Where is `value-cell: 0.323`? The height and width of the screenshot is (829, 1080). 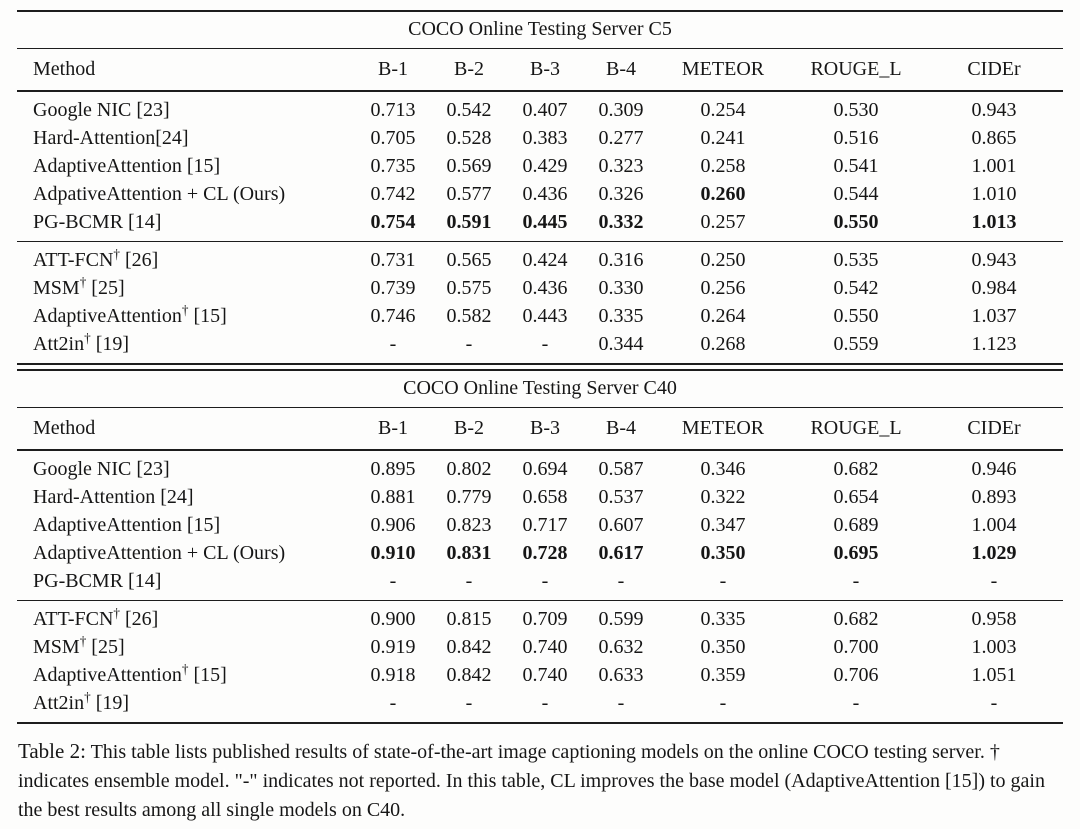 value-cell: 0.323 is located at coordinates (621, 166).